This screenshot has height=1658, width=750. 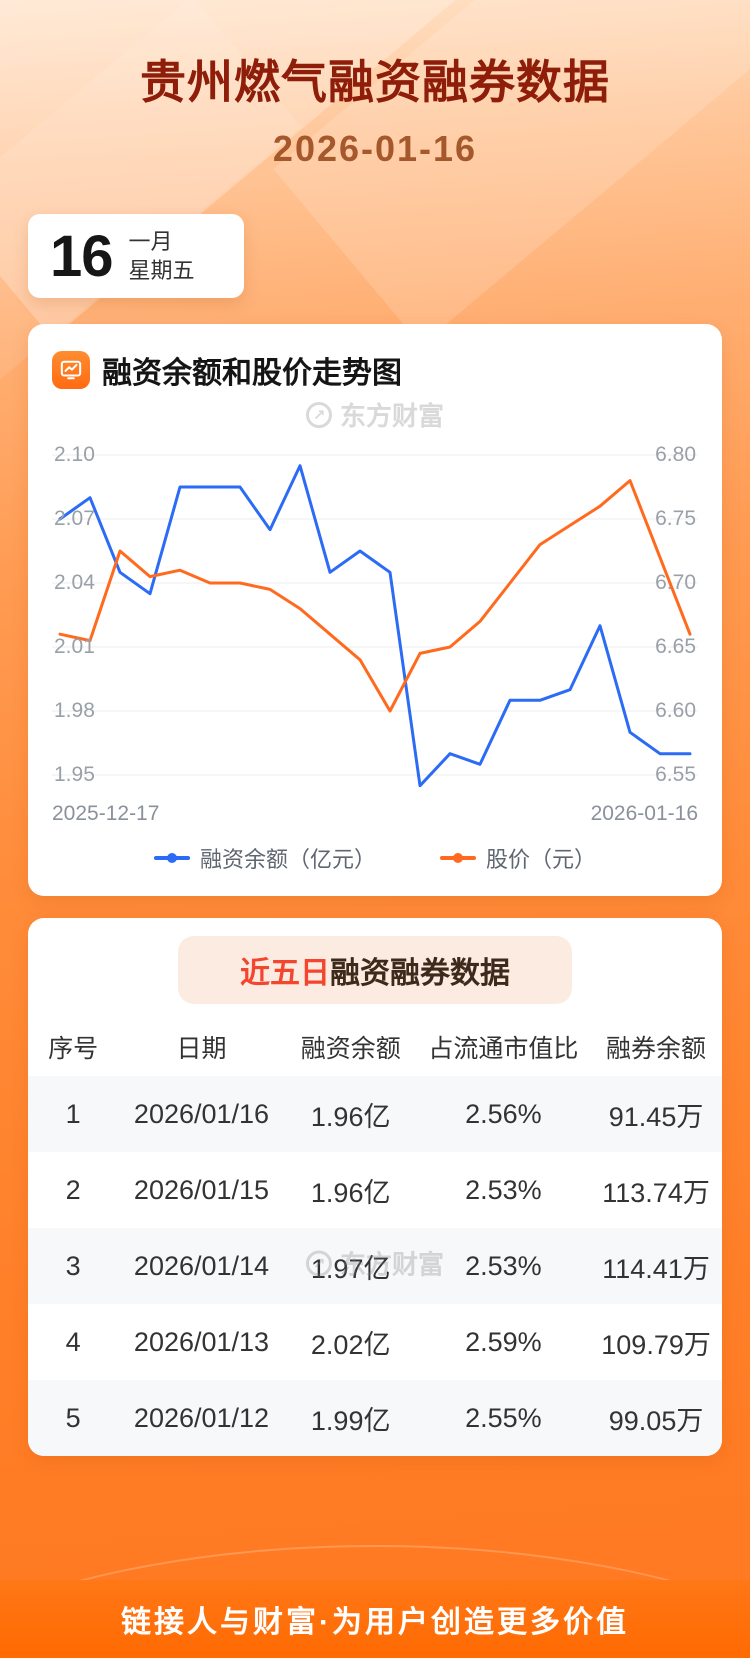 What do you see at coordinates (201, 1113) in the screenshot?
I see `table-cell: 2026/01/16` at bounding box center [201, 1113].